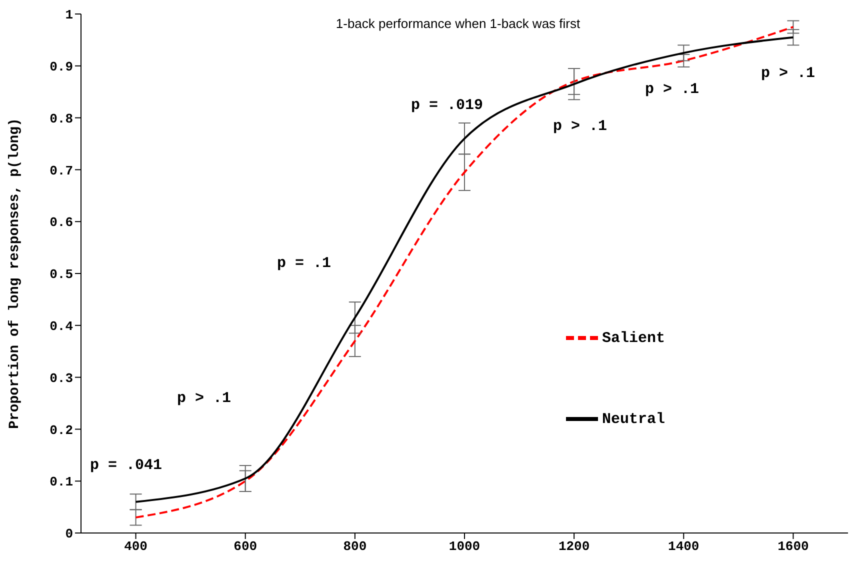 The width and height of the screenshot is (854, 567). Describe the element at coordinates (62, 378) in the screenshot. I see `y-tick-label: 0.3` at that location.